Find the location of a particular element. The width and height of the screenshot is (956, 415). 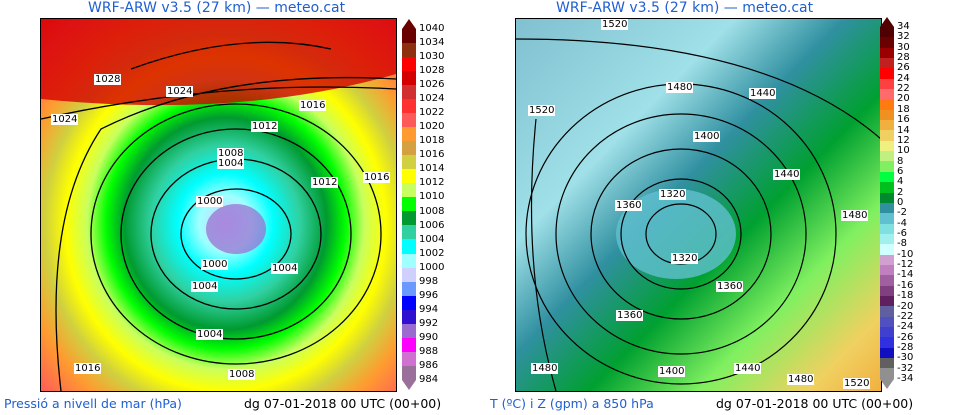

contour-label: 1520 is located at coordinates (542, 110).